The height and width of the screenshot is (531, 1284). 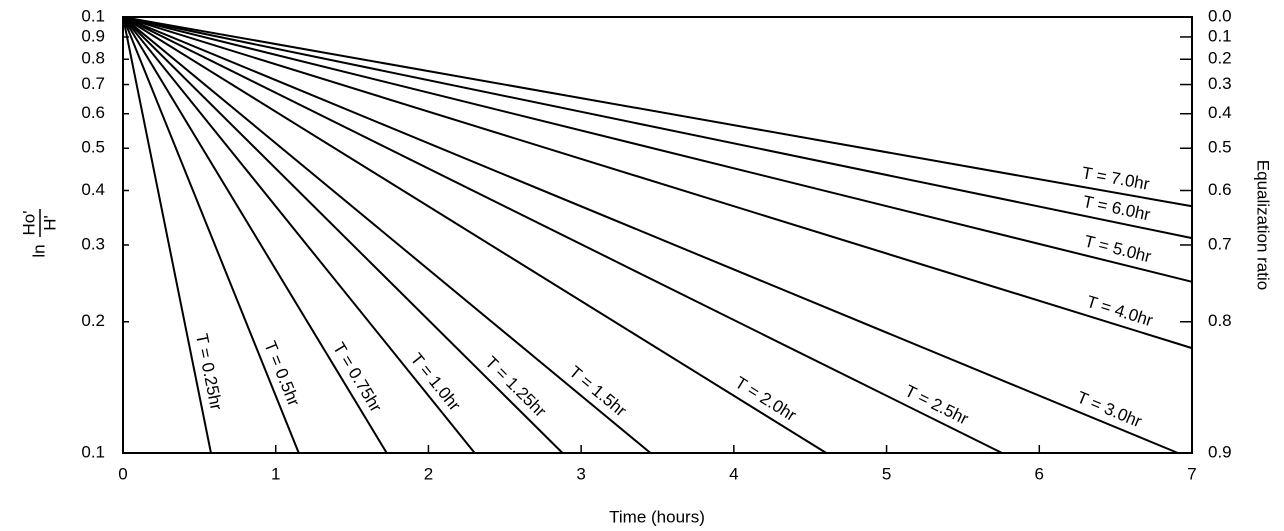 What do you see at coordinates (93, 35) in the screenshot?
I see `y-tick-label: 0.9` at bounding box center [93, 35].